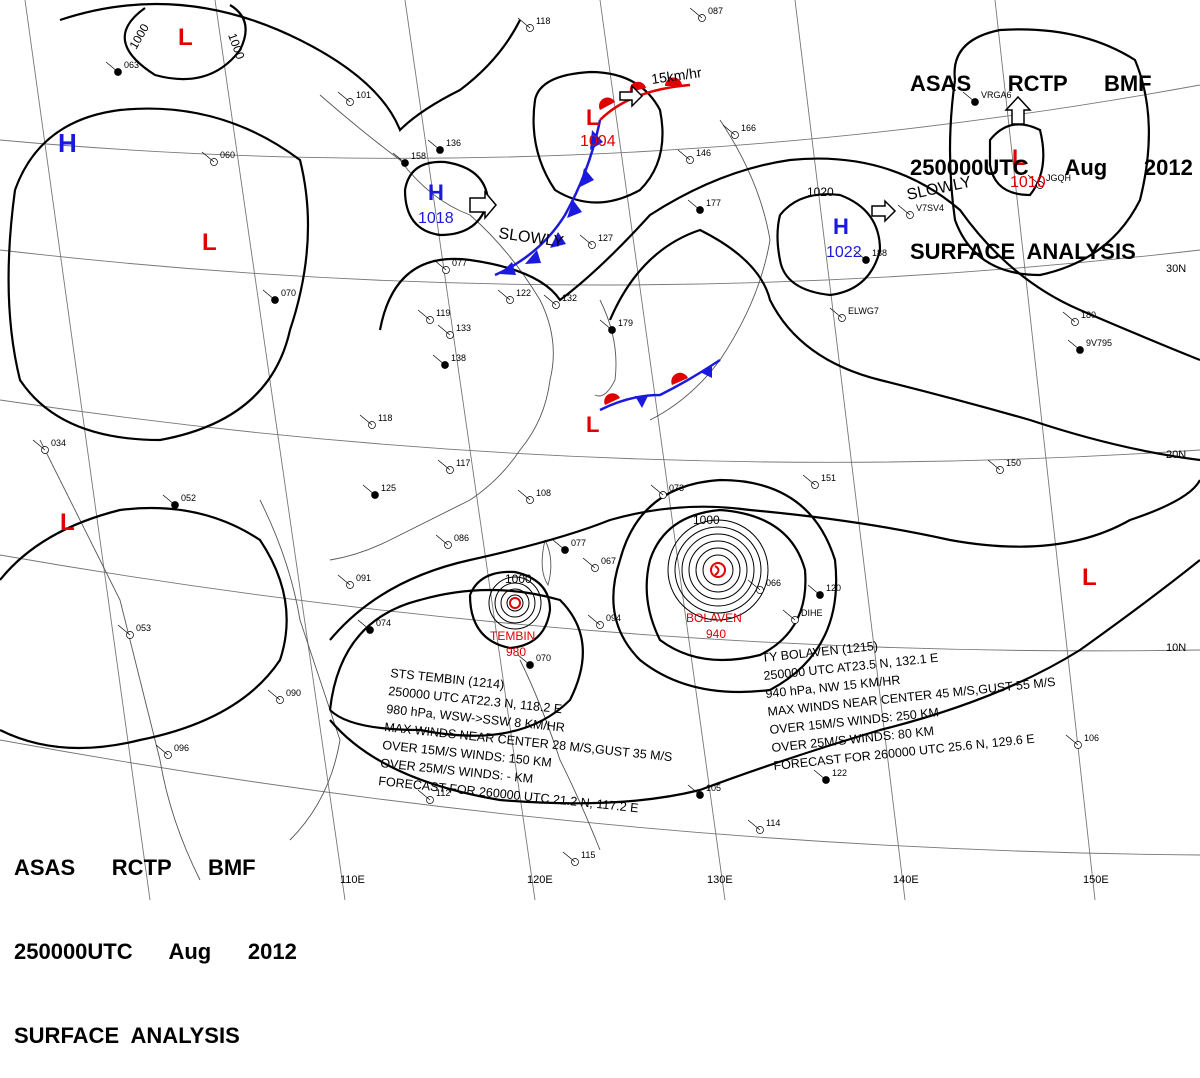  What do you see at coordinates (617, 585) in the screenshot?
I see `typhoon-symbols` at bounding box center [617, 585].